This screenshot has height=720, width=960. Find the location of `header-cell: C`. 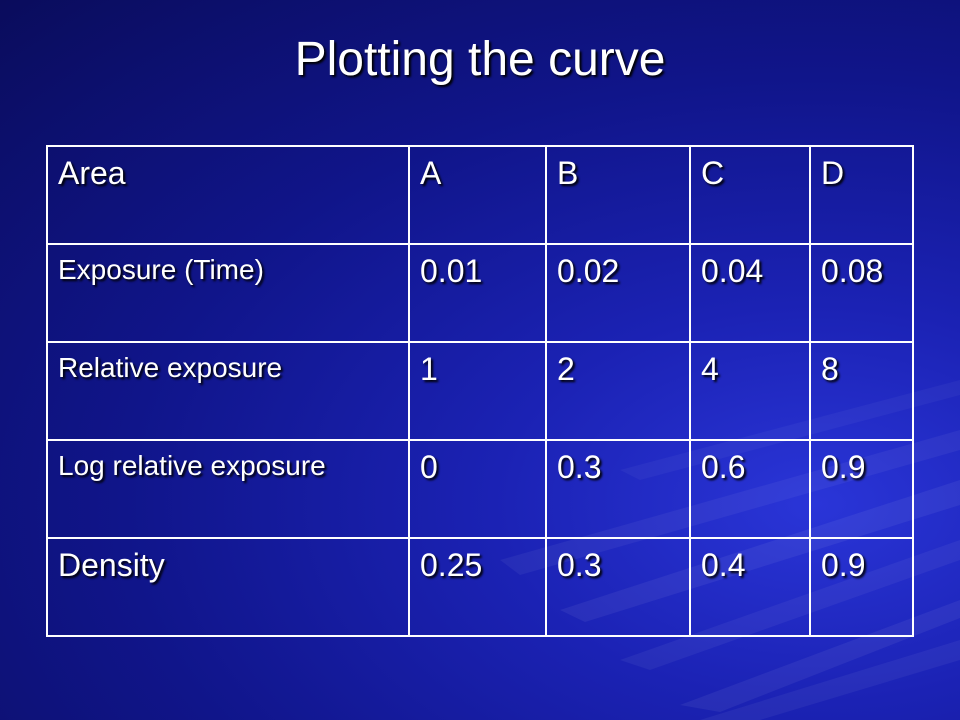

header-cell: C is located at coordinates (750, 195).